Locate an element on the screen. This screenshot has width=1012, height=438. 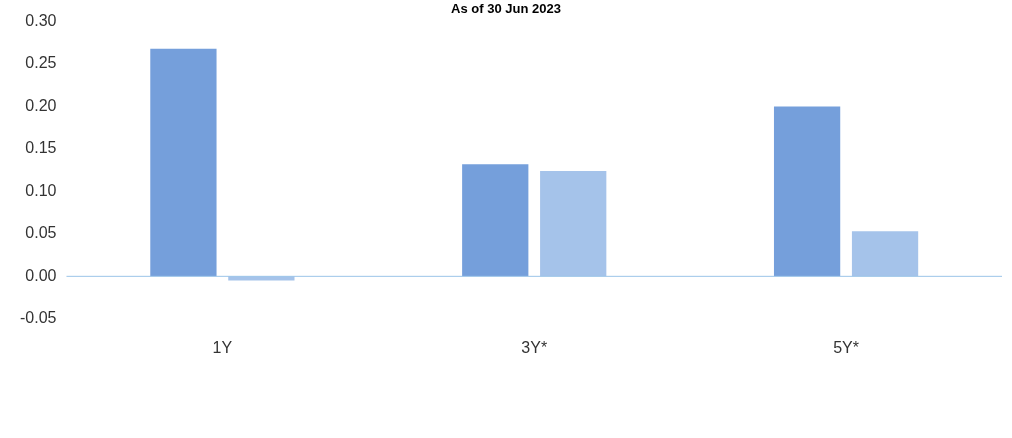
chart-title: As of 30 Jun 2023 is located at coordinates (506, 9).